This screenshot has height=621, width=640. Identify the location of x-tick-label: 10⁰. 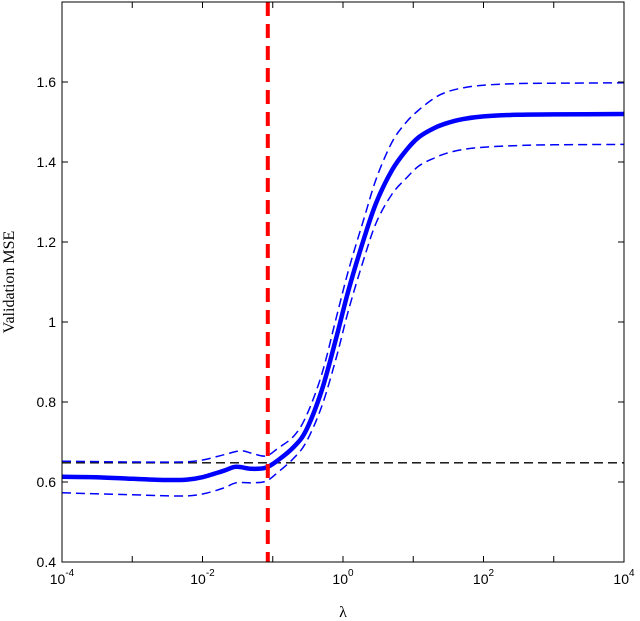
(343, 577).